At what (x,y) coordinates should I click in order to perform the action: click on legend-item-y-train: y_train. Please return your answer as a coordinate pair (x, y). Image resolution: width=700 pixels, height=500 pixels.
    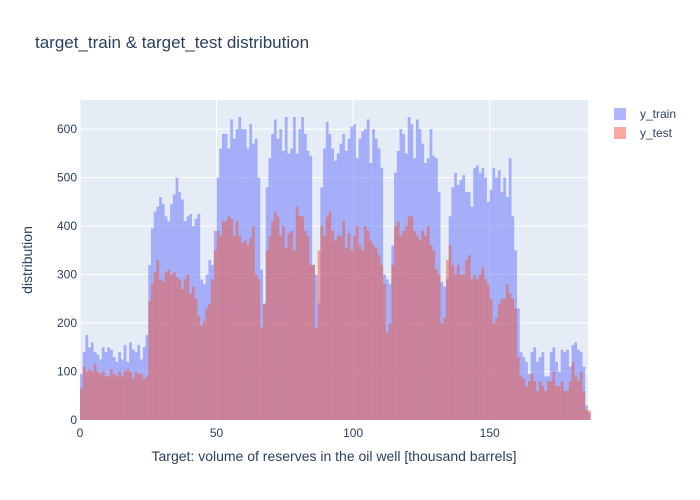
    Looking at the image, I should click on (645, 114).